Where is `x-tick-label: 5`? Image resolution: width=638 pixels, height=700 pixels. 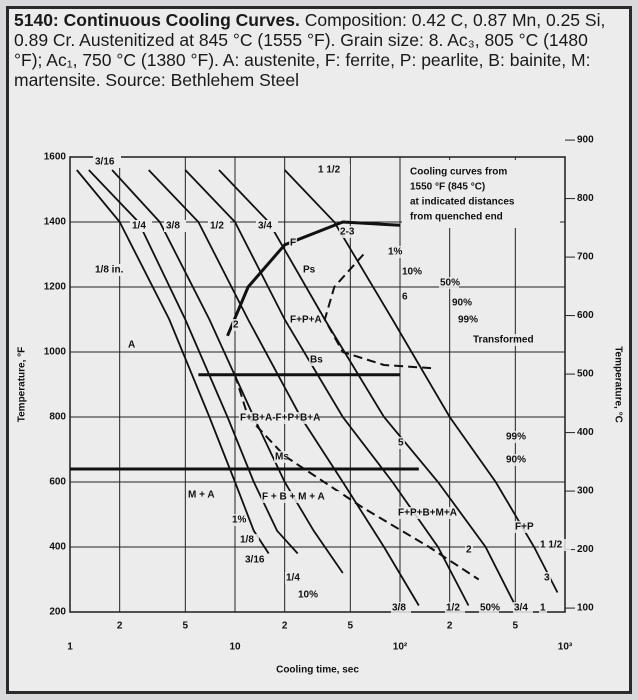
x-tick-label: 5 is located at coordinates (516, 626).